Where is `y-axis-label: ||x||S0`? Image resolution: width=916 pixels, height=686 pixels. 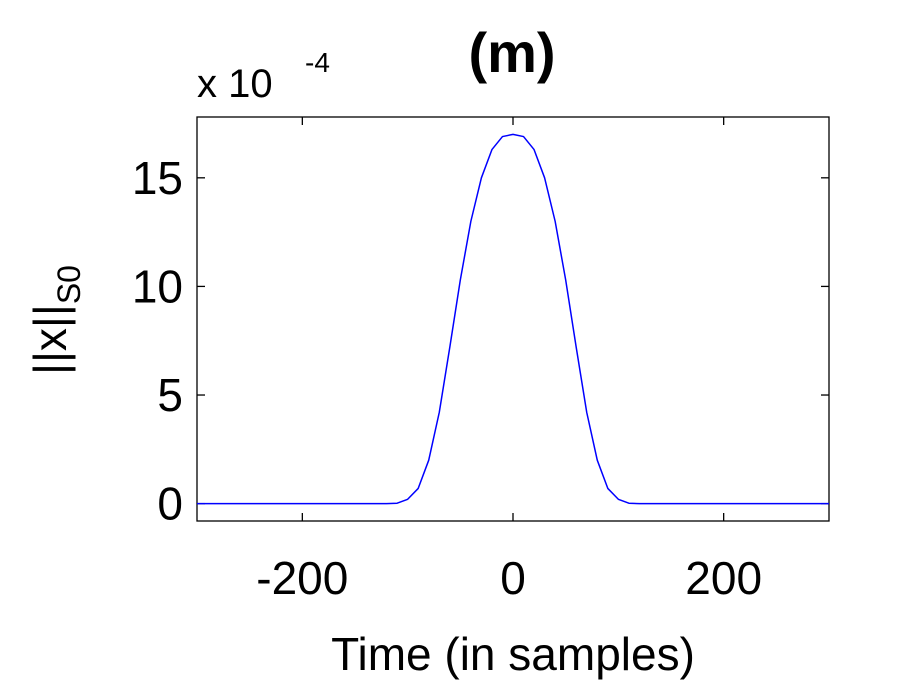 y-axis-label: ||x||S0 is located at coordinates (55, 320).